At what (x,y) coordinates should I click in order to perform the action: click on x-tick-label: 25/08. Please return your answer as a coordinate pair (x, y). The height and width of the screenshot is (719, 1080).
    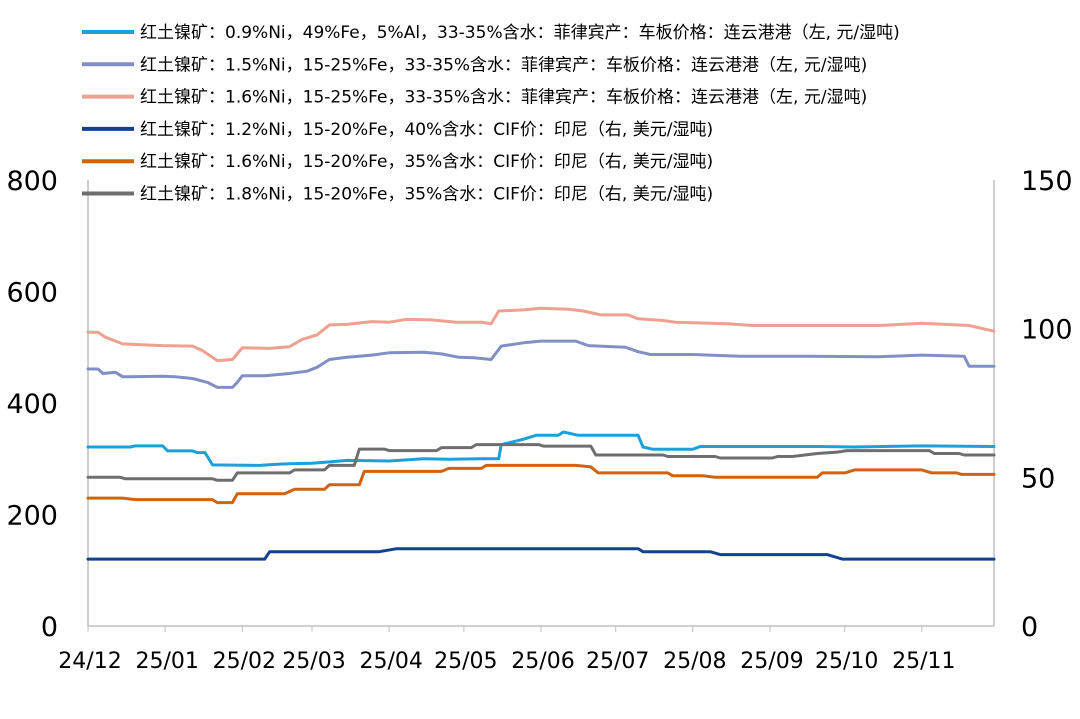
    Looking at the image, I should click on (694, 661).